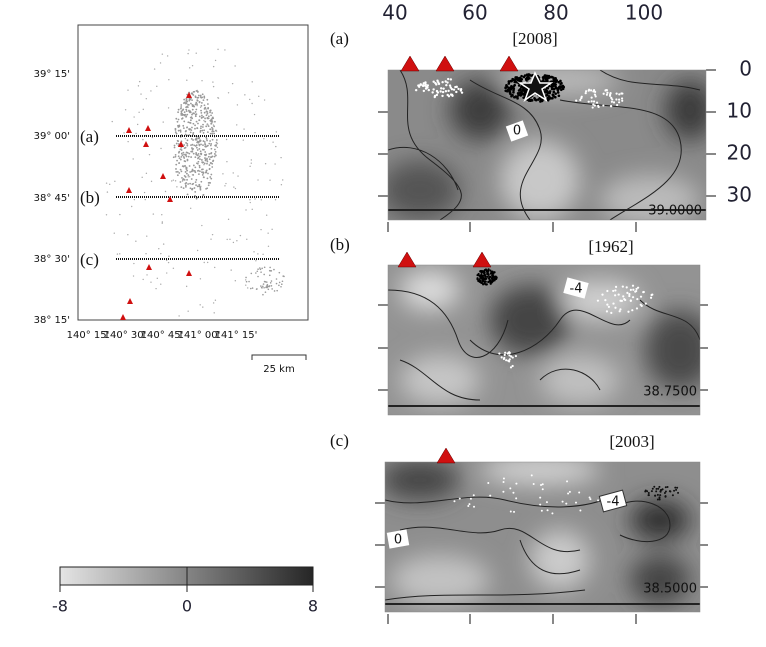 This screenshot has height=647, width=766. What do you see at coordinates (278, 369) in the screenshot?
I see `scale-label: 25 km` at bounding box center [278, 369].